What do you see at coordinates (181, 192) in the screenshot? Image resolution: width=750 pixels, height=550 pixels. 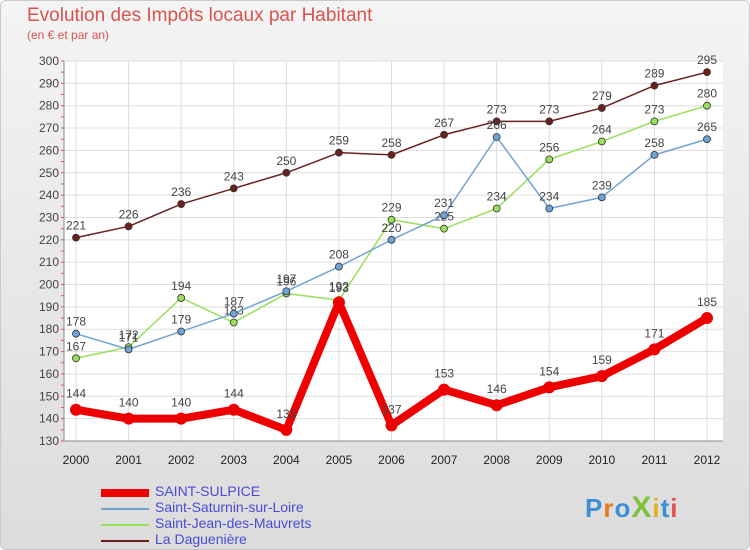 I see `data-label: 236` at bounding box center [181, 192].